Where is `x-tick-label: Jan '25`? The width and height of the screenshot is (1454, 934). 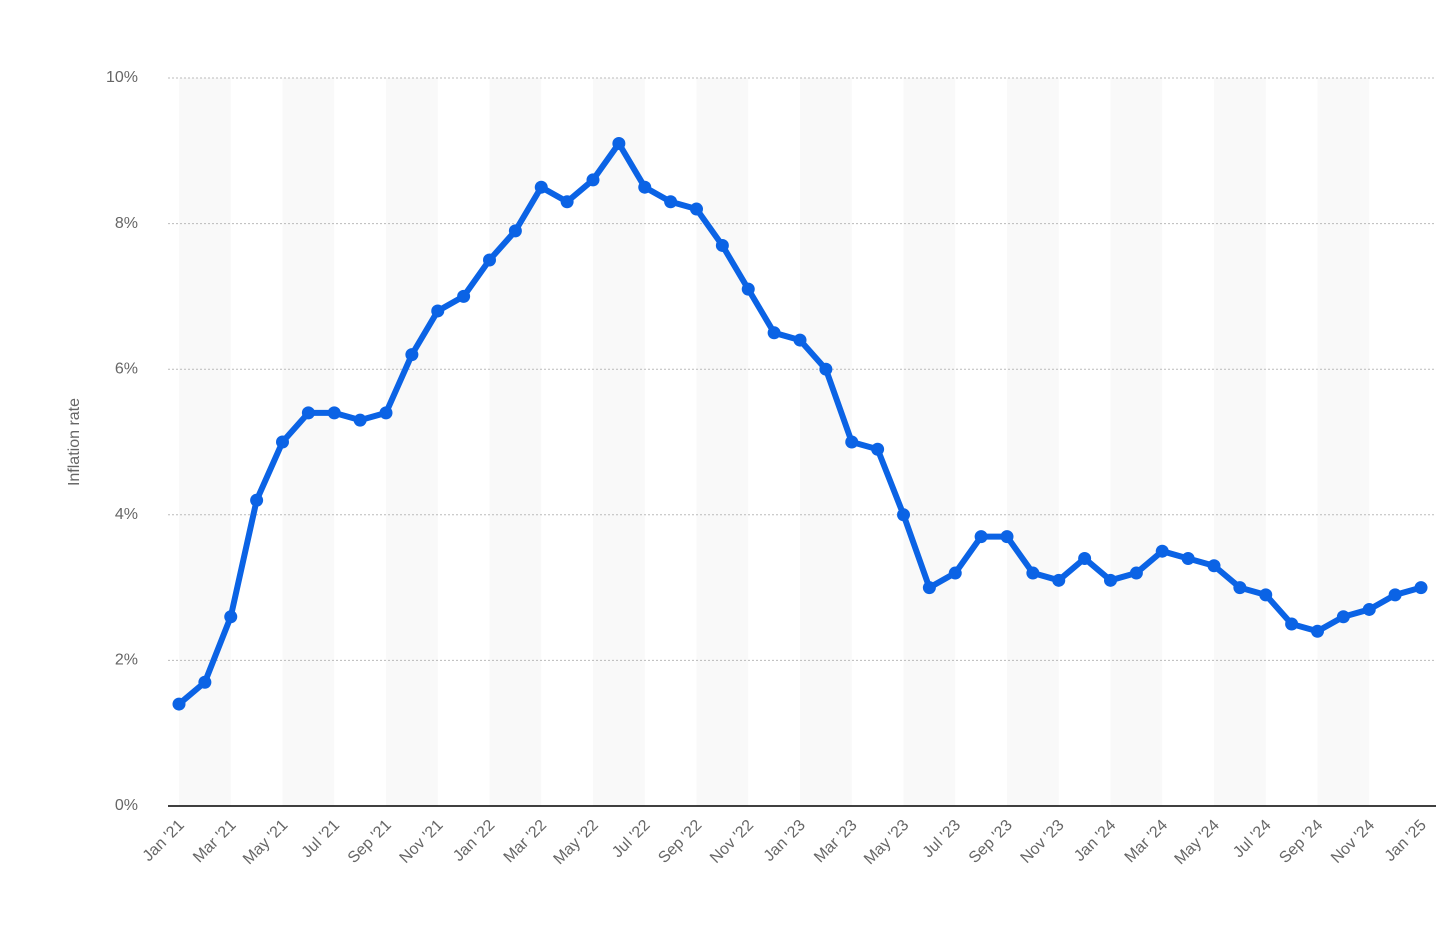 x-tick-label: Jan '25 is located at coordinates (1406, 841).